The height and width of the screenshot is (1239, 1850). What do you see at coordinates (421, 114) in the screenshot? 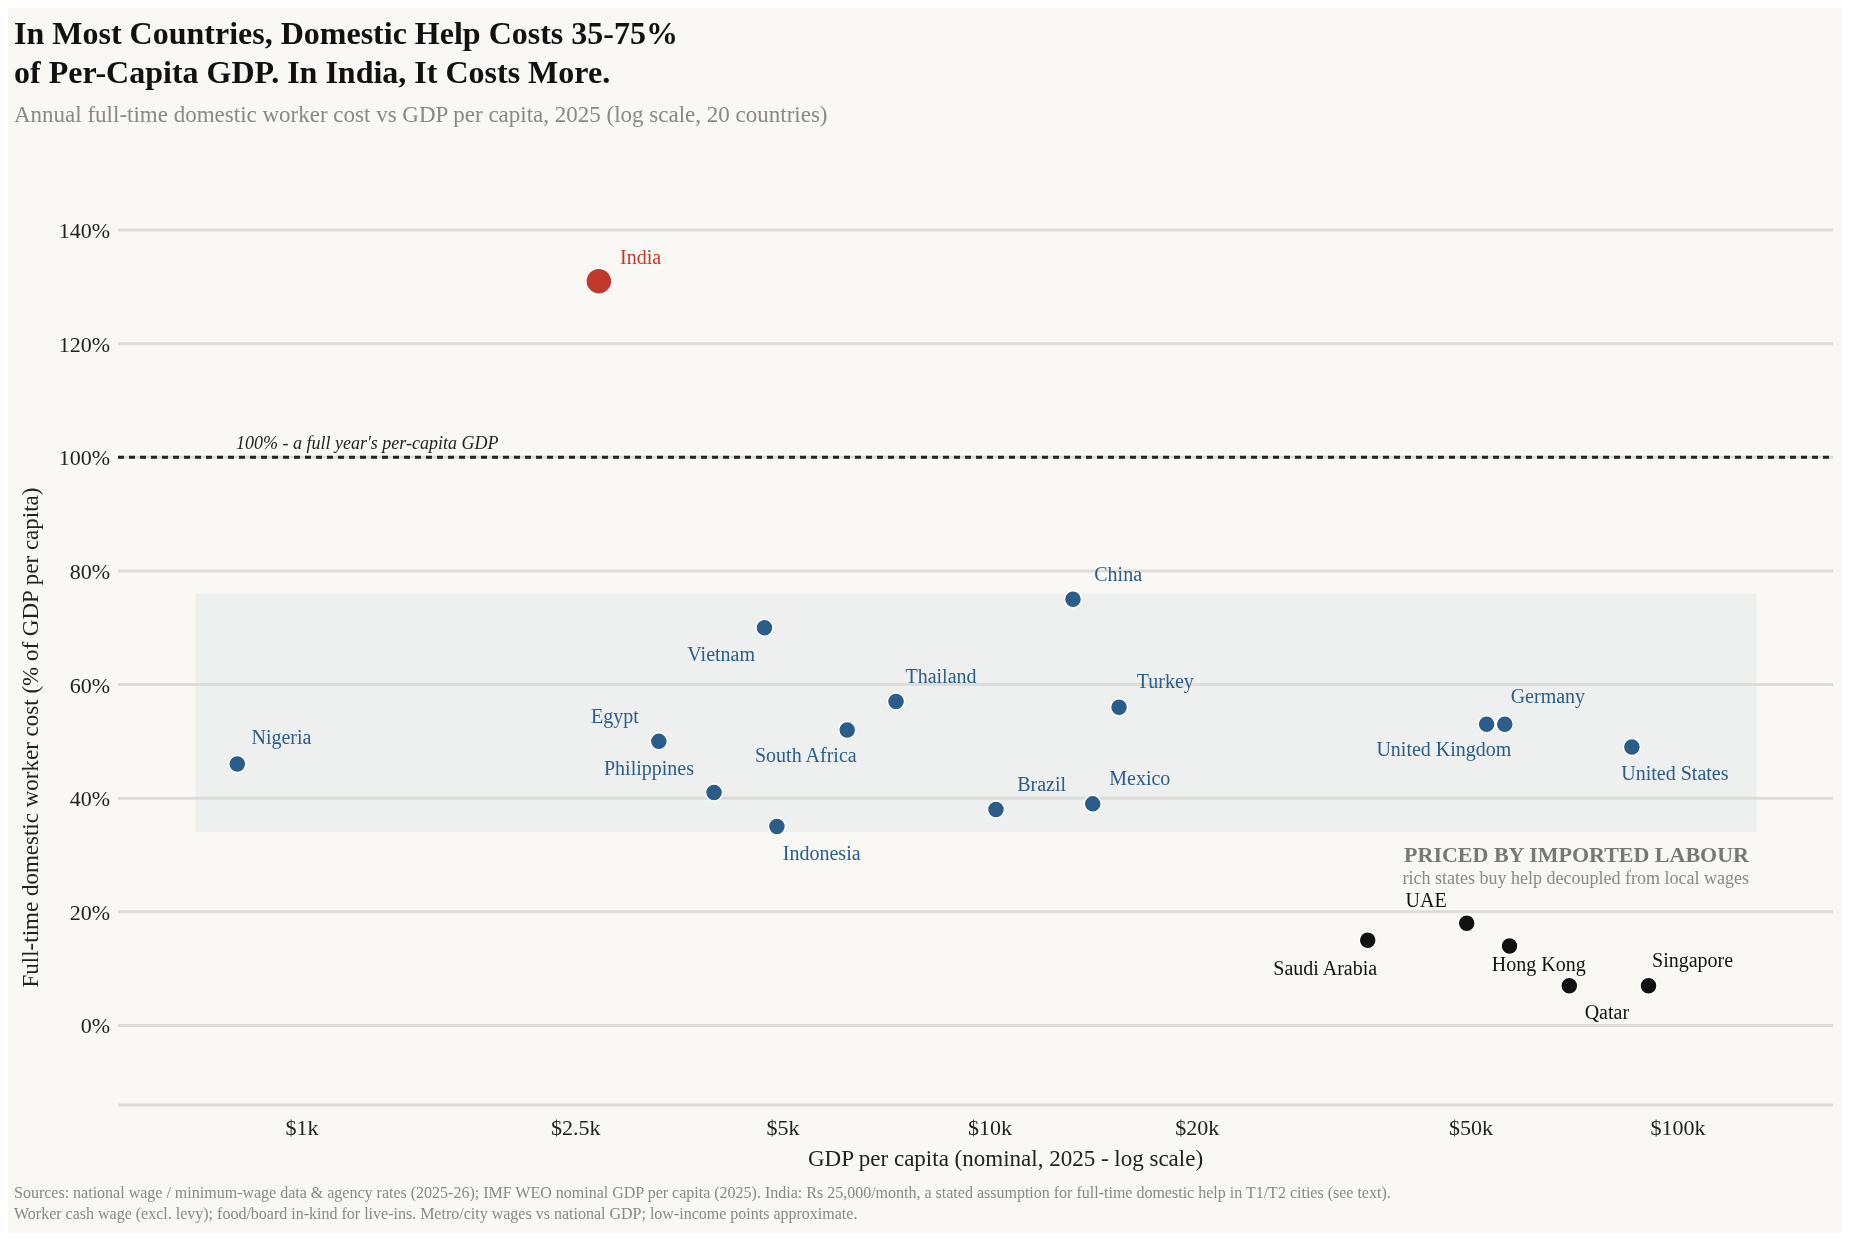
I see `chart-subtitle: Annual full-time domestic worker cost vs GDP per capita, 2025 (log scale, 20 countries)` at bounding box center [421, 114].